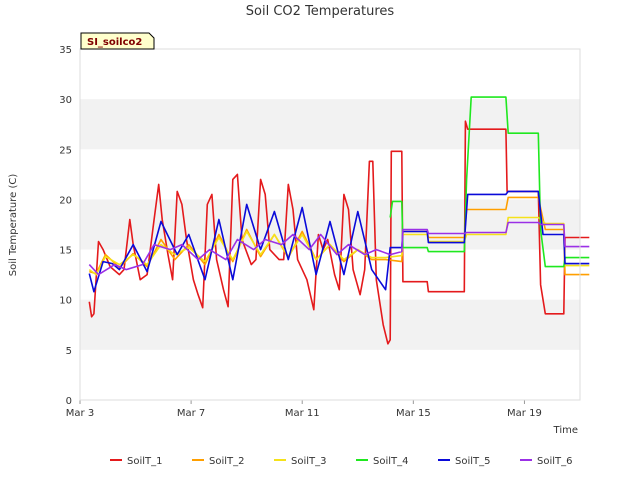  What do you see at coordinates (391, 461) in the screenshot?
I see `legend-label: SoilT_4` at bounding box center [391, 461].